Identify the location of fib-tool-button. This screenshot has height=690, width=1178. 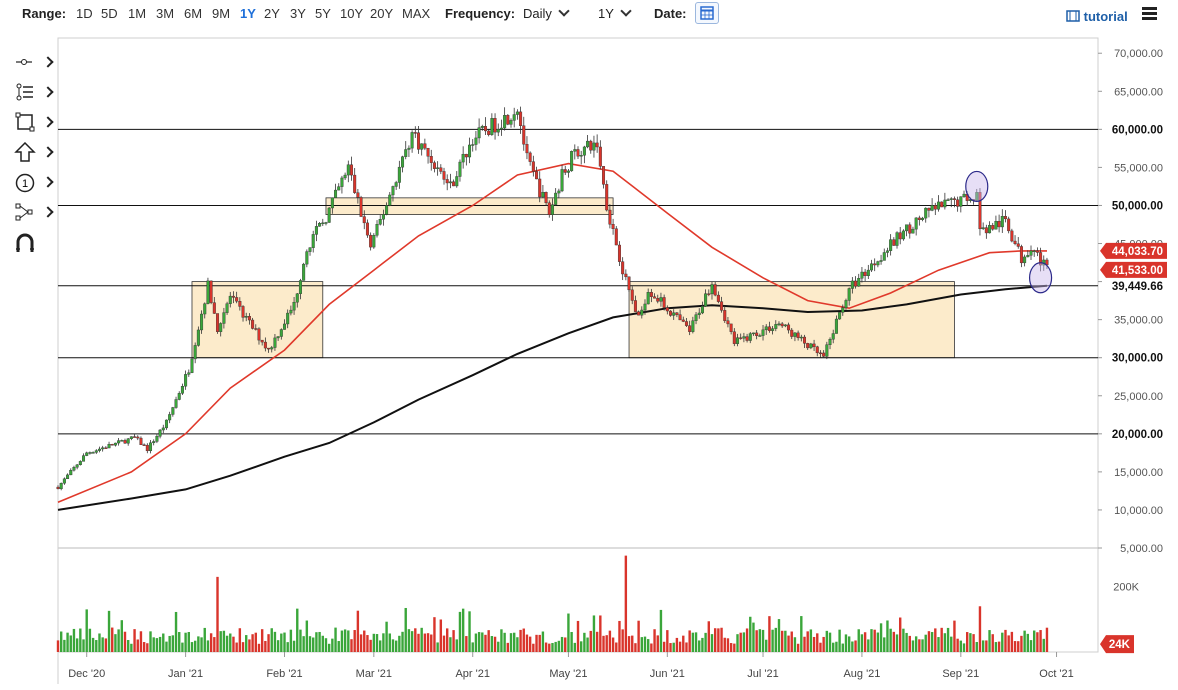
(34, 93).